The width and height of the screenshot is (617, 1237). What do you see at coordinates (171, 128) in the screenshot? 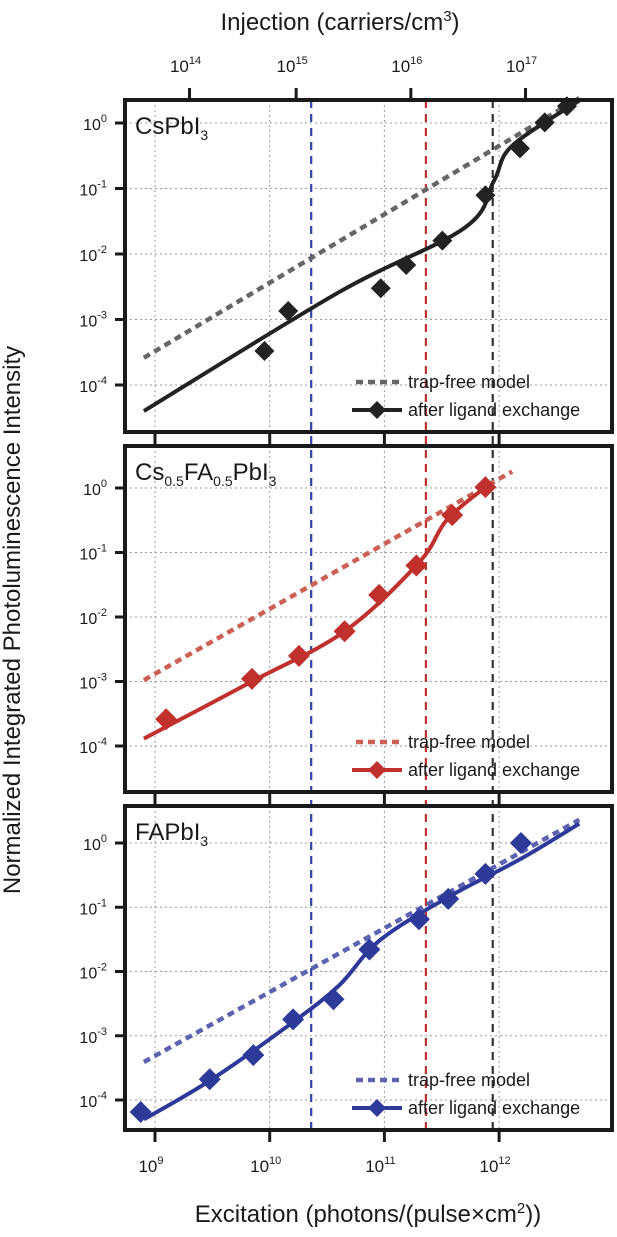
I see `panel-label: CsPbI3` at bounding box center [171, 128].